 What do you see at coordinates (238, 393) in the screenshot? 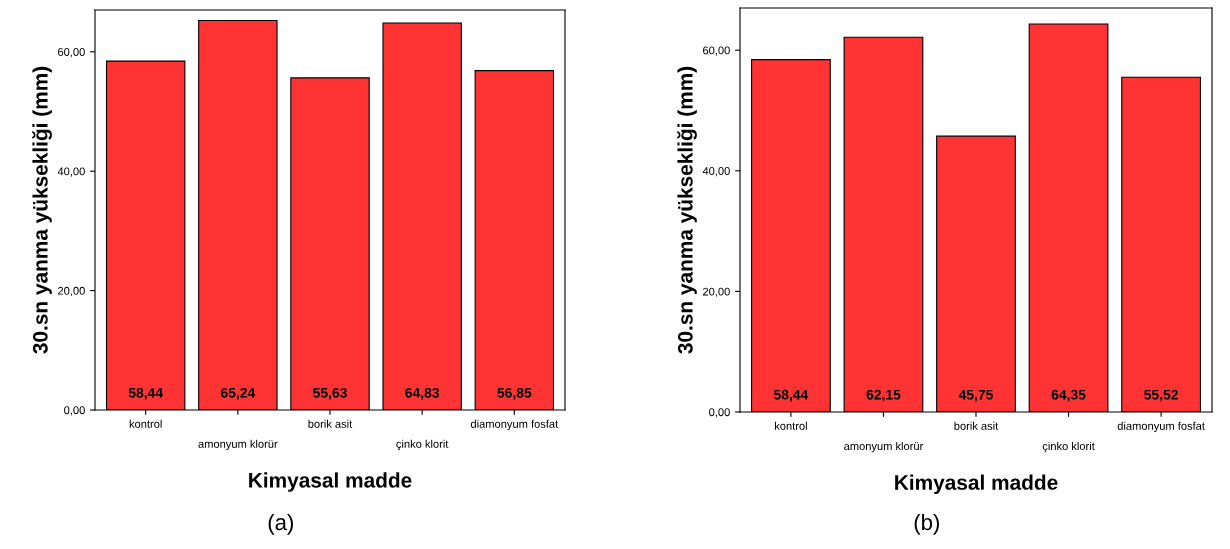
I see `data-label: 65,24` at bounding box center [238, 393].